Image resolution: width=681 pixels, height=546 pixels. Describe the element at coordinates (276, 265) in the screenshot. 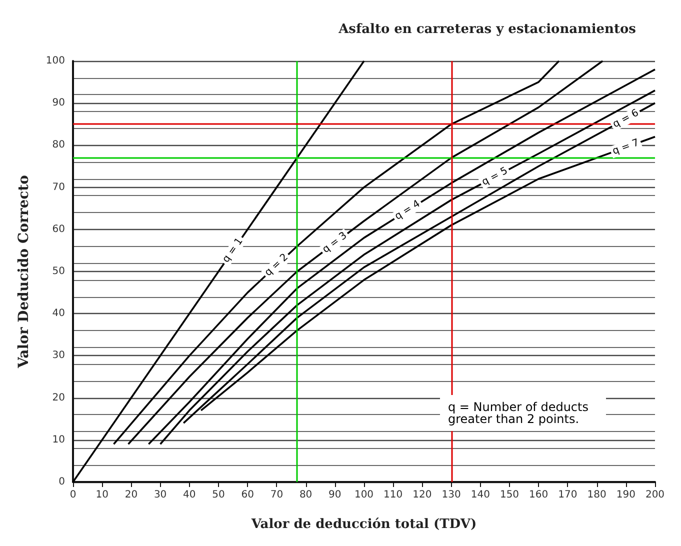

I see `annotation: q = 2` at that location.